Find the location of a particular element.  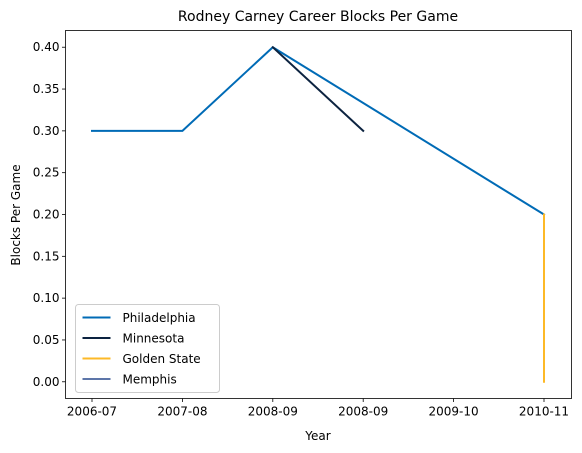

legend-label: Memphis is located at coordinates (150, 380).